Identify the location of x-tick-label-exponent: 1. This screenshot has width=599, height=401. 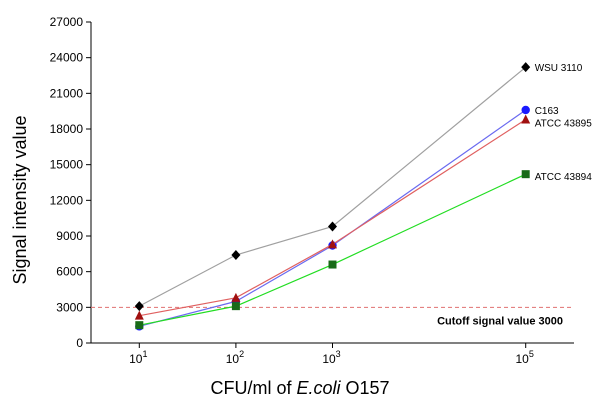
(144, 354).